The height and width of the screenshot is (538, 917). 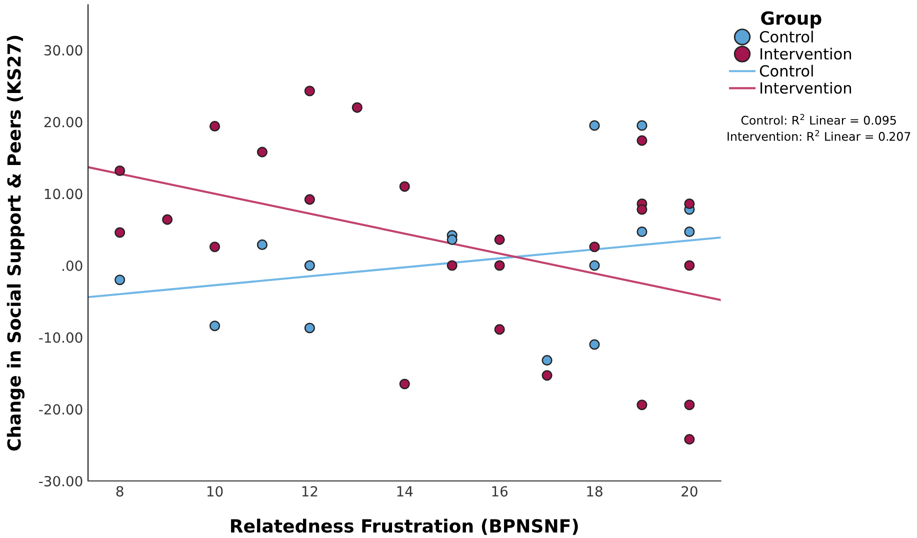 I want to click on x-tick-label: 16, so click(x=500, y=491).